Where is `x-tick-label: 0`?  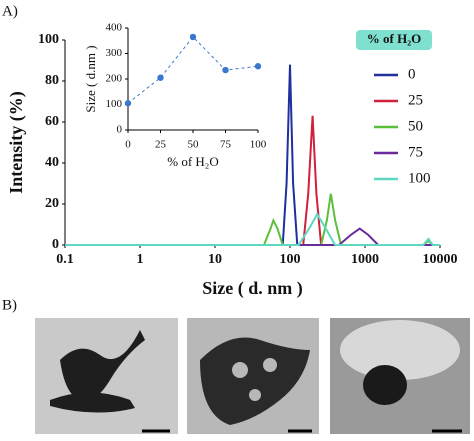 x-tick-label: 0 is located at coordinates (128, 145).